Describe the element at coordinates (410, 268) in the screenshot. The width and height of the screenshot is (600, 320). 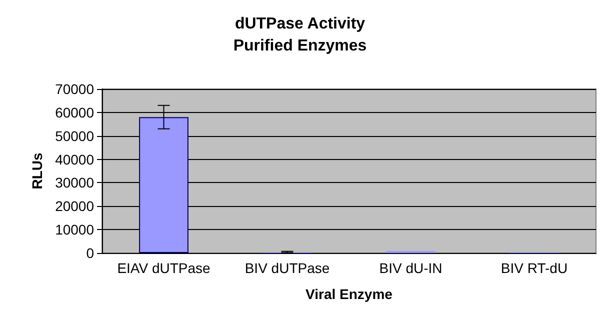
I see `x-tick-label: BIV dU-IN` at that location.